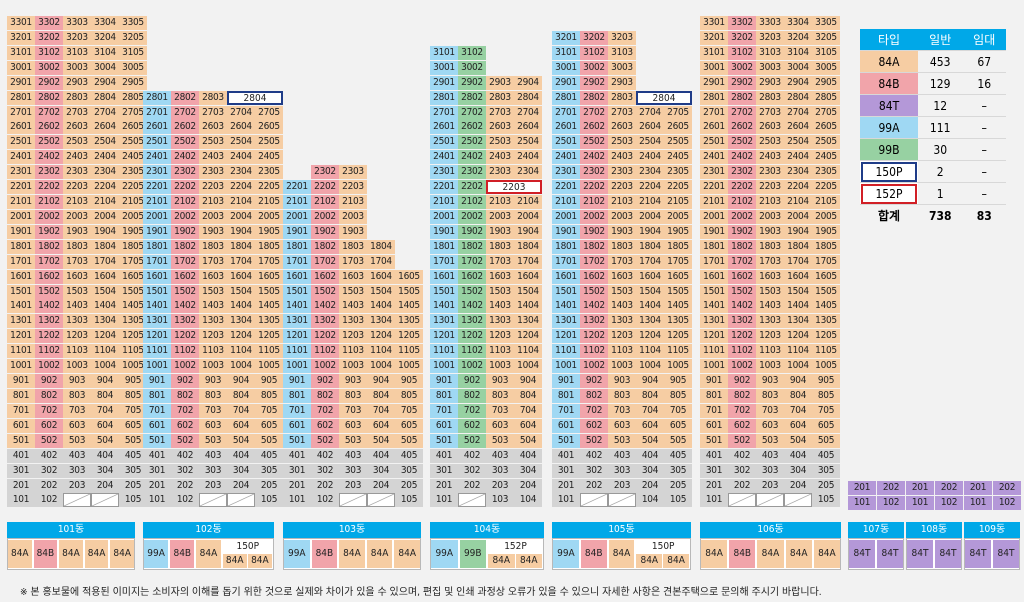 The height and width of the screenshot is (602, 1024). Describe the element at coordinates (77, 157) in the screenshot. I see `unit-cell: 2403` at that location.